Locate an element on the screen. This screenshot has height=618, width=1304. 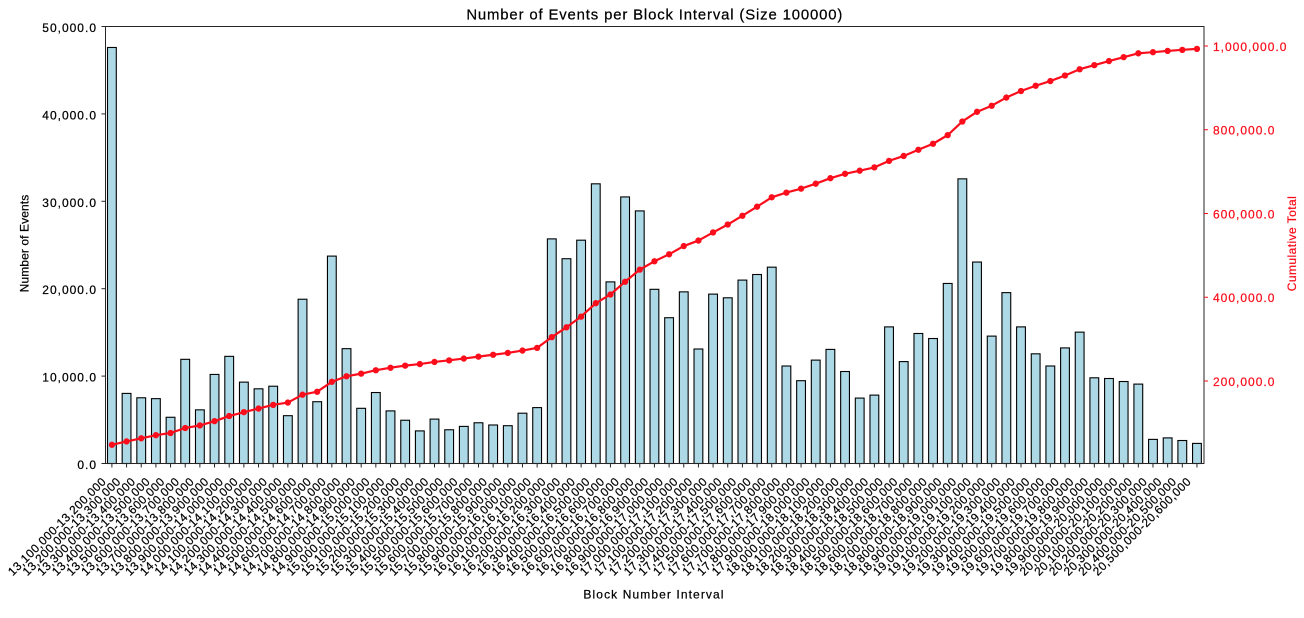
svg-text: 800,000.0 is located at coordinates (1244, 131).